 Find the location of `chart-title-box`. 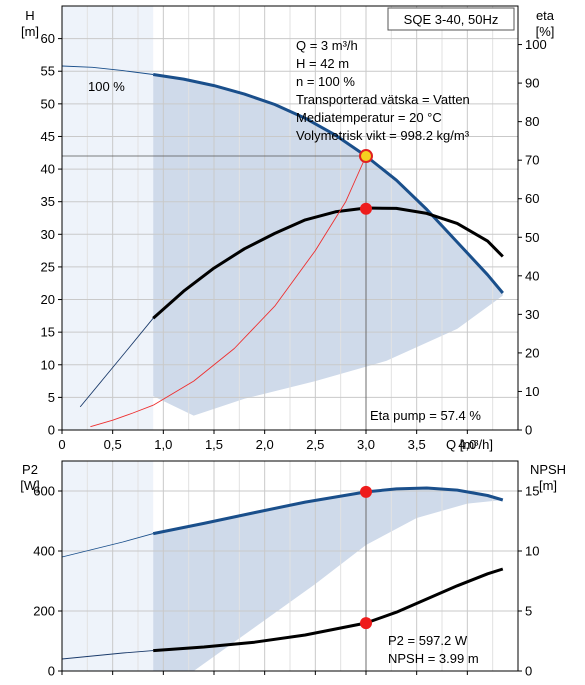

chart-title-box is located at coordinates (451, 19).